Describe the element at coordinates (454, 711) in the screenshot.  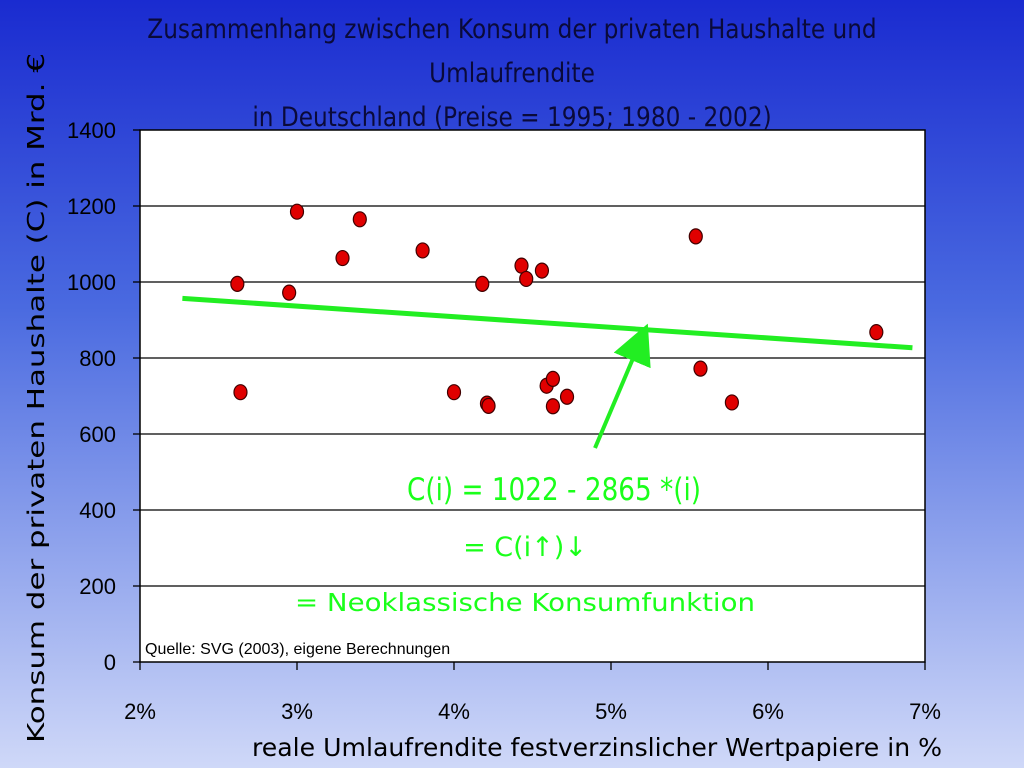
I see `x-tick-label: 4%` at that location.